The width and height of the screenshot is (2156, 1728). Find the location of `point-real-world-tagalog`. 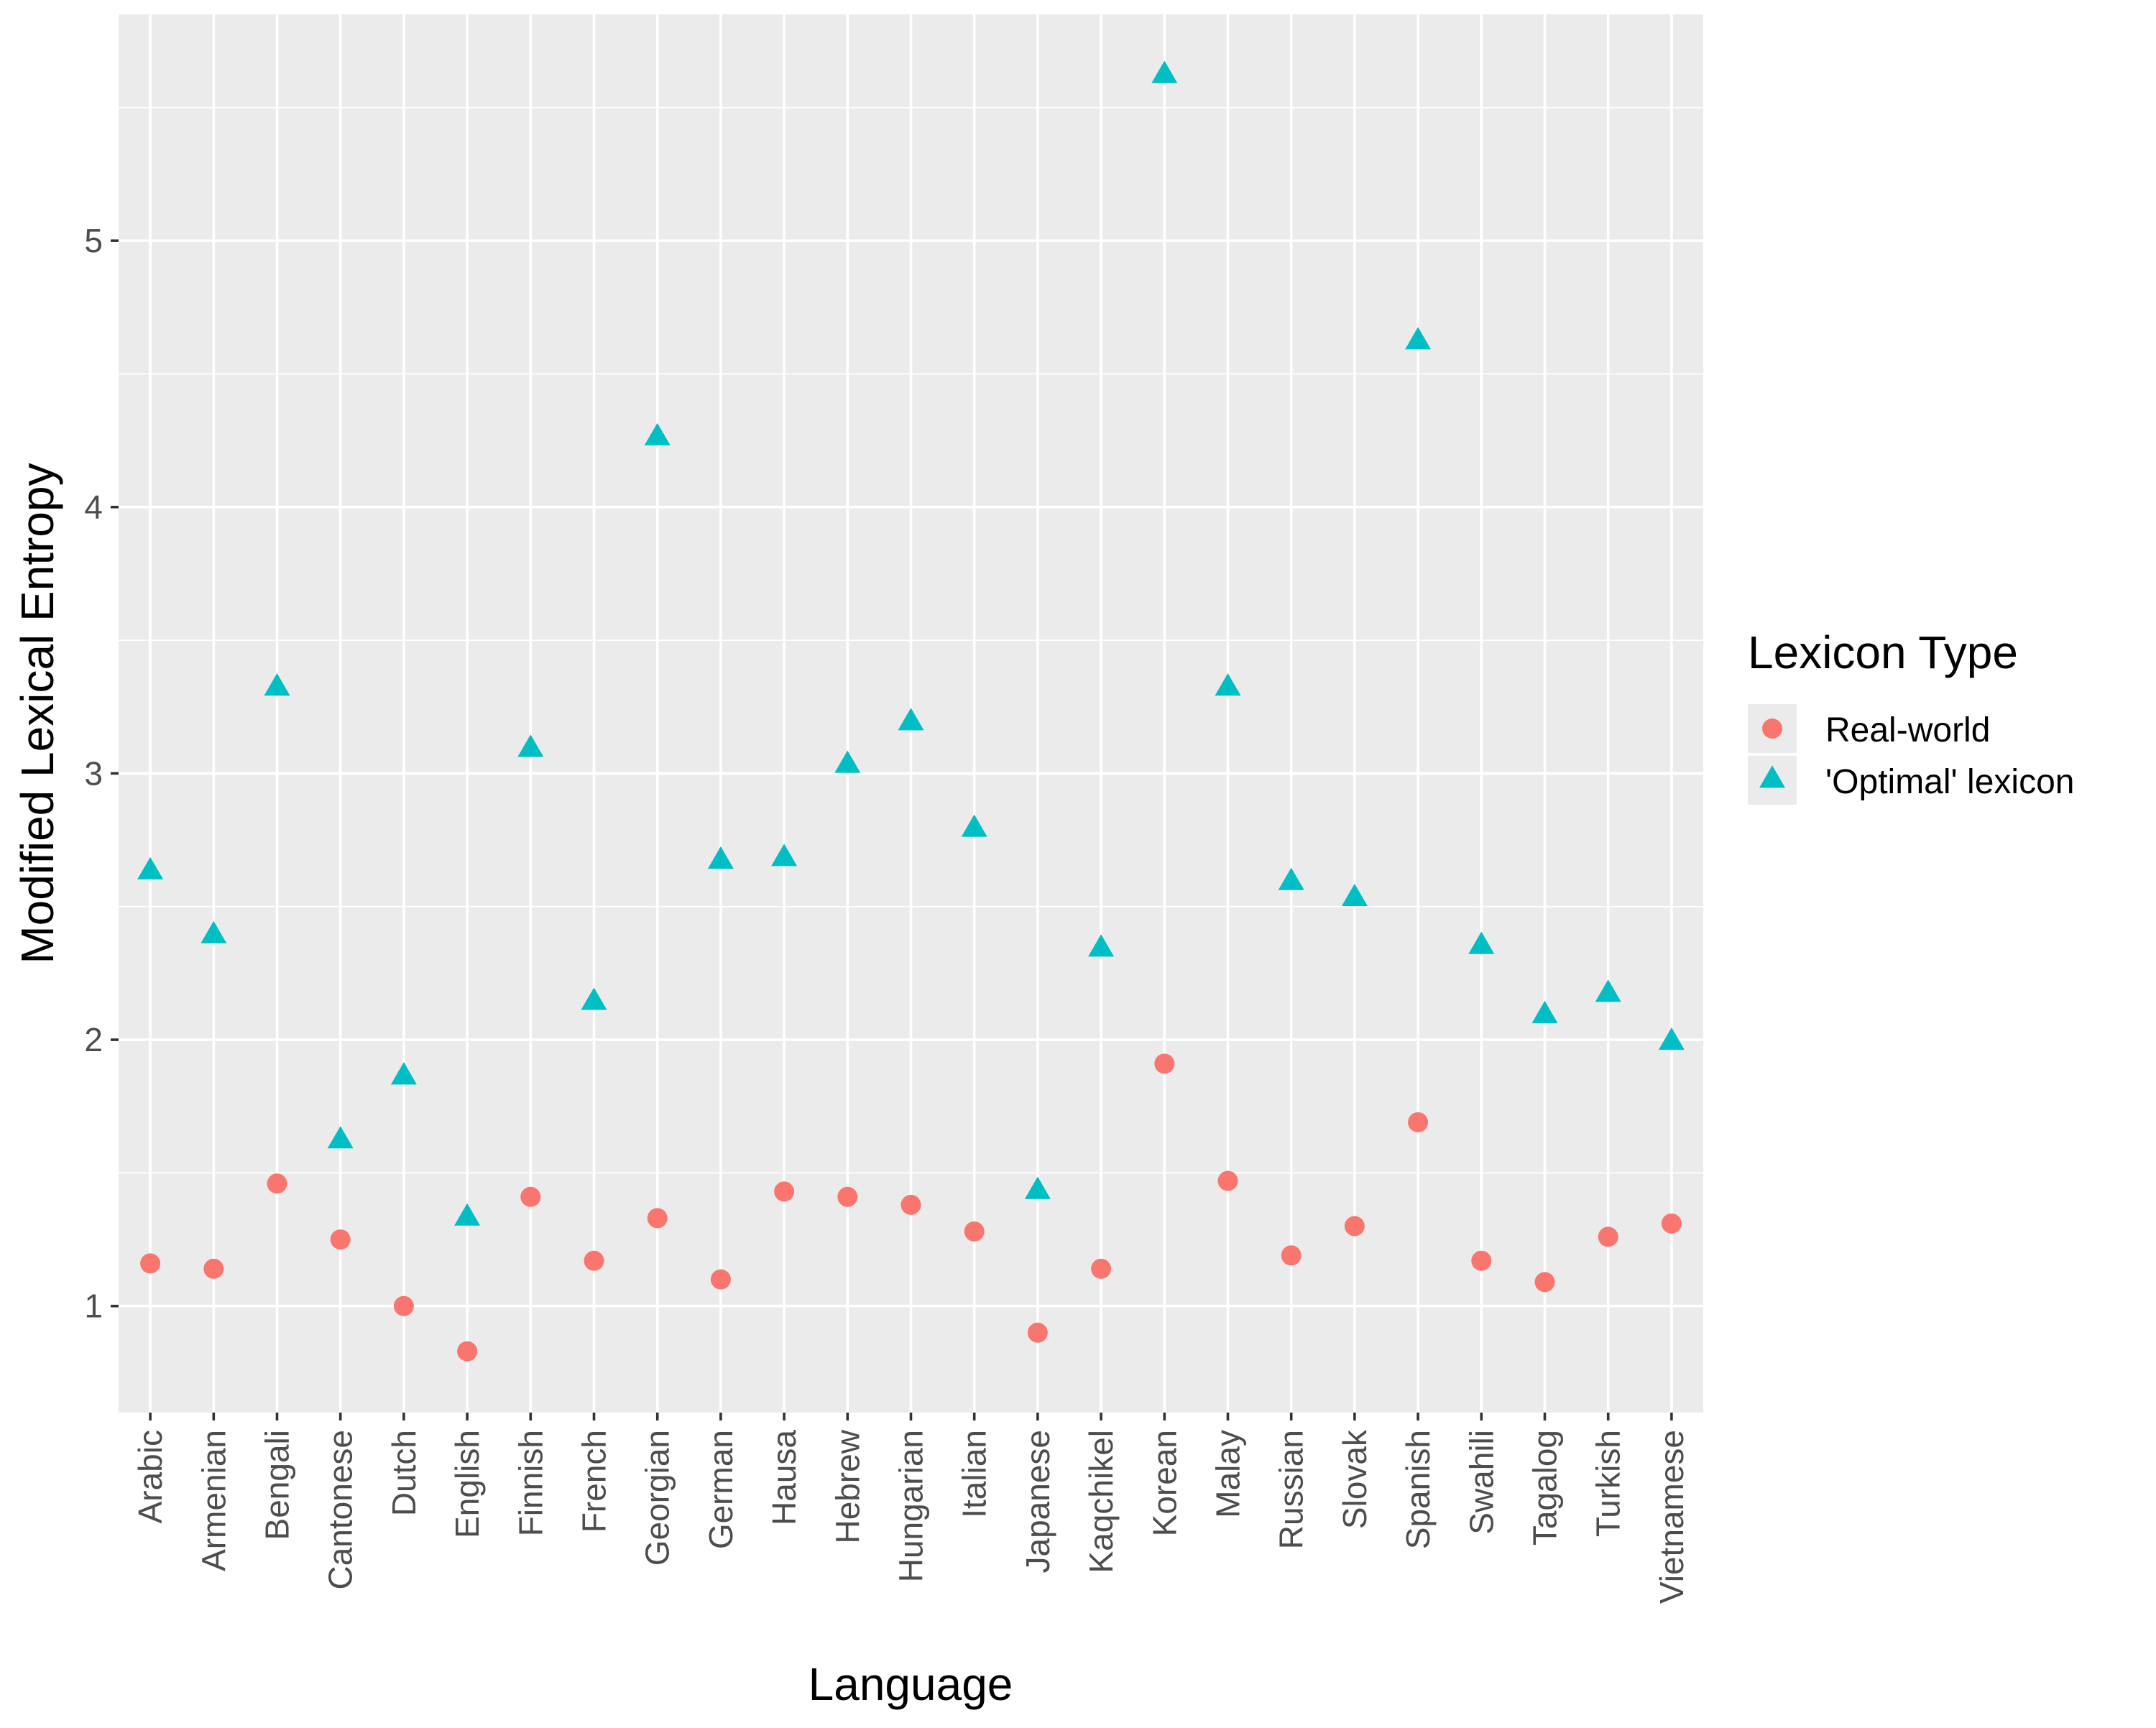

point-real-world-tagalog is located at coordinates (1545, 1282).